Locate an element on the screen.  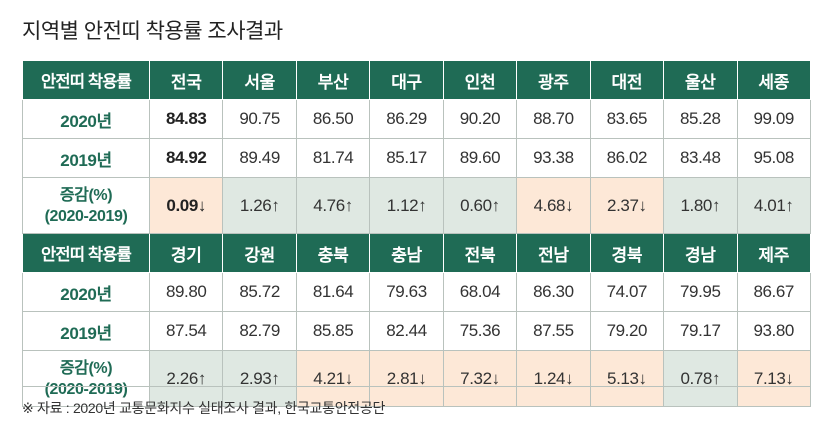
region-header-cell: 인천 is located at coordinates (480, 80).